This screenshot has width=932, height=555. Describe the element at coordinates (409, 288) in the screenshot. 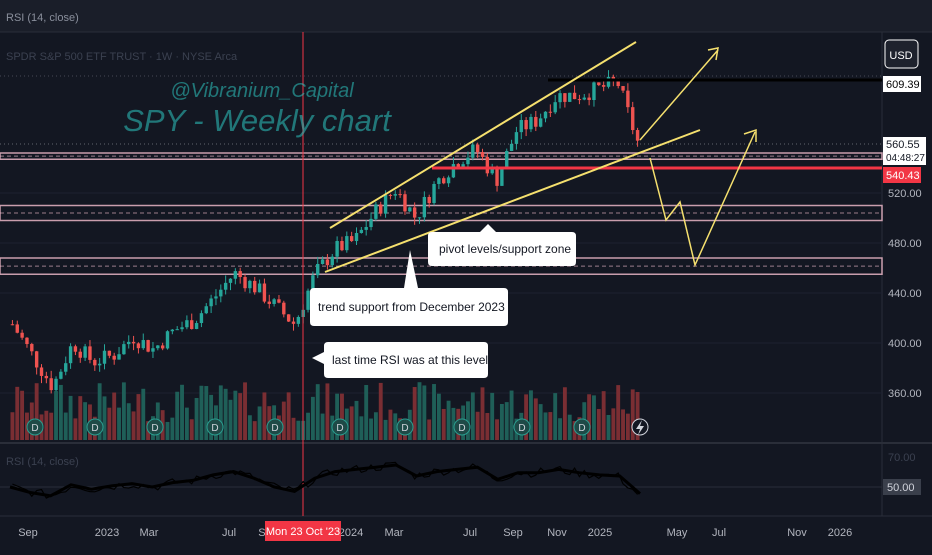

I see `trend-callout: trend support from December 2023` at that location.